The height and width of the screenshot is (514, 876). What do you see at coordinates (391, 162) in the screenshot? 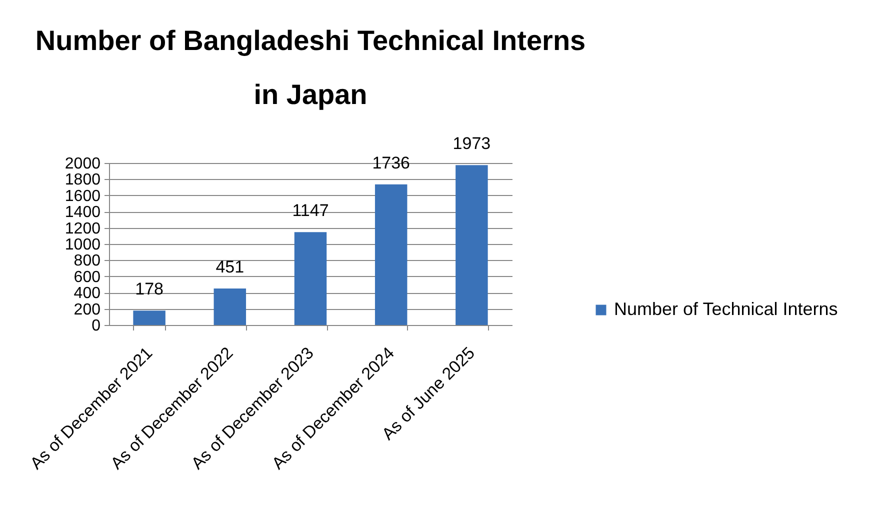
I see `data-label: 1736` at bounding box center [391, 162].